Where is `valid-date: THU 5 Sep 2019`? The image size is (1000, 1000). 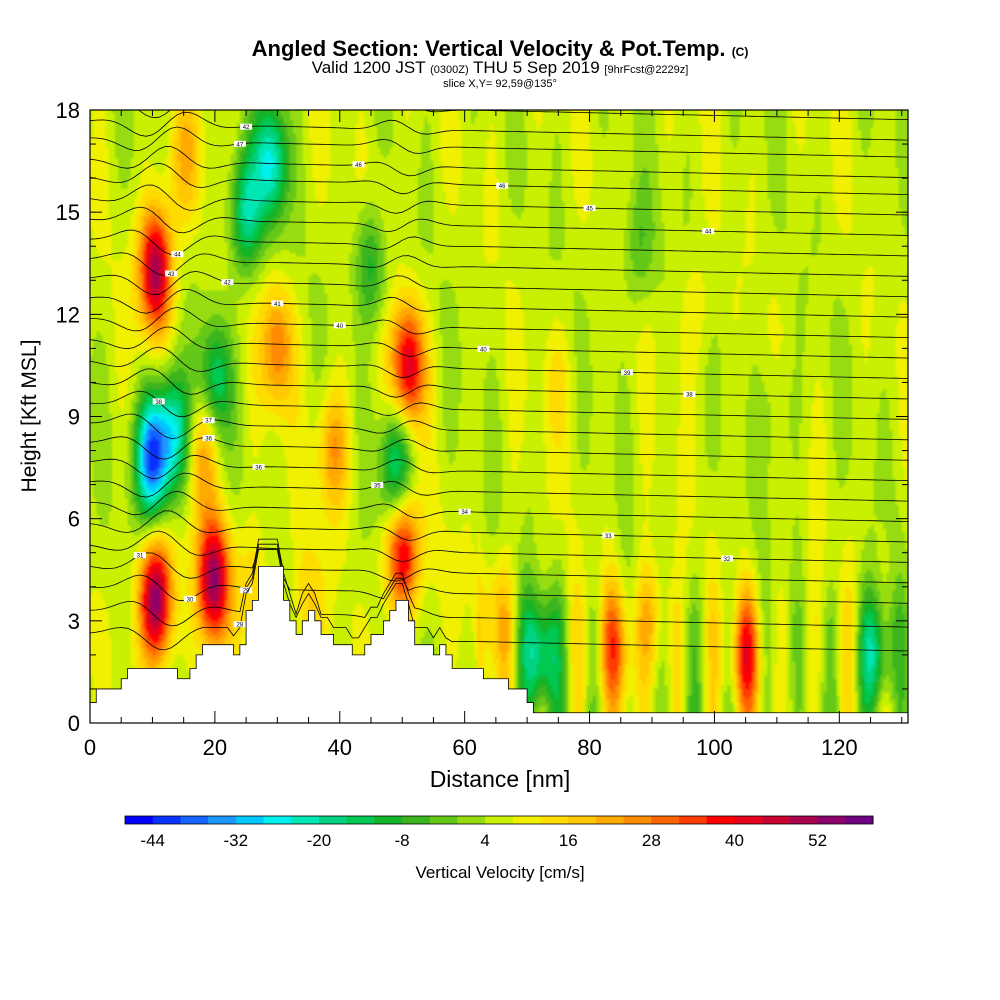
valid-date: THU 5 Sep 2019 is located at coordinates (536, 67).